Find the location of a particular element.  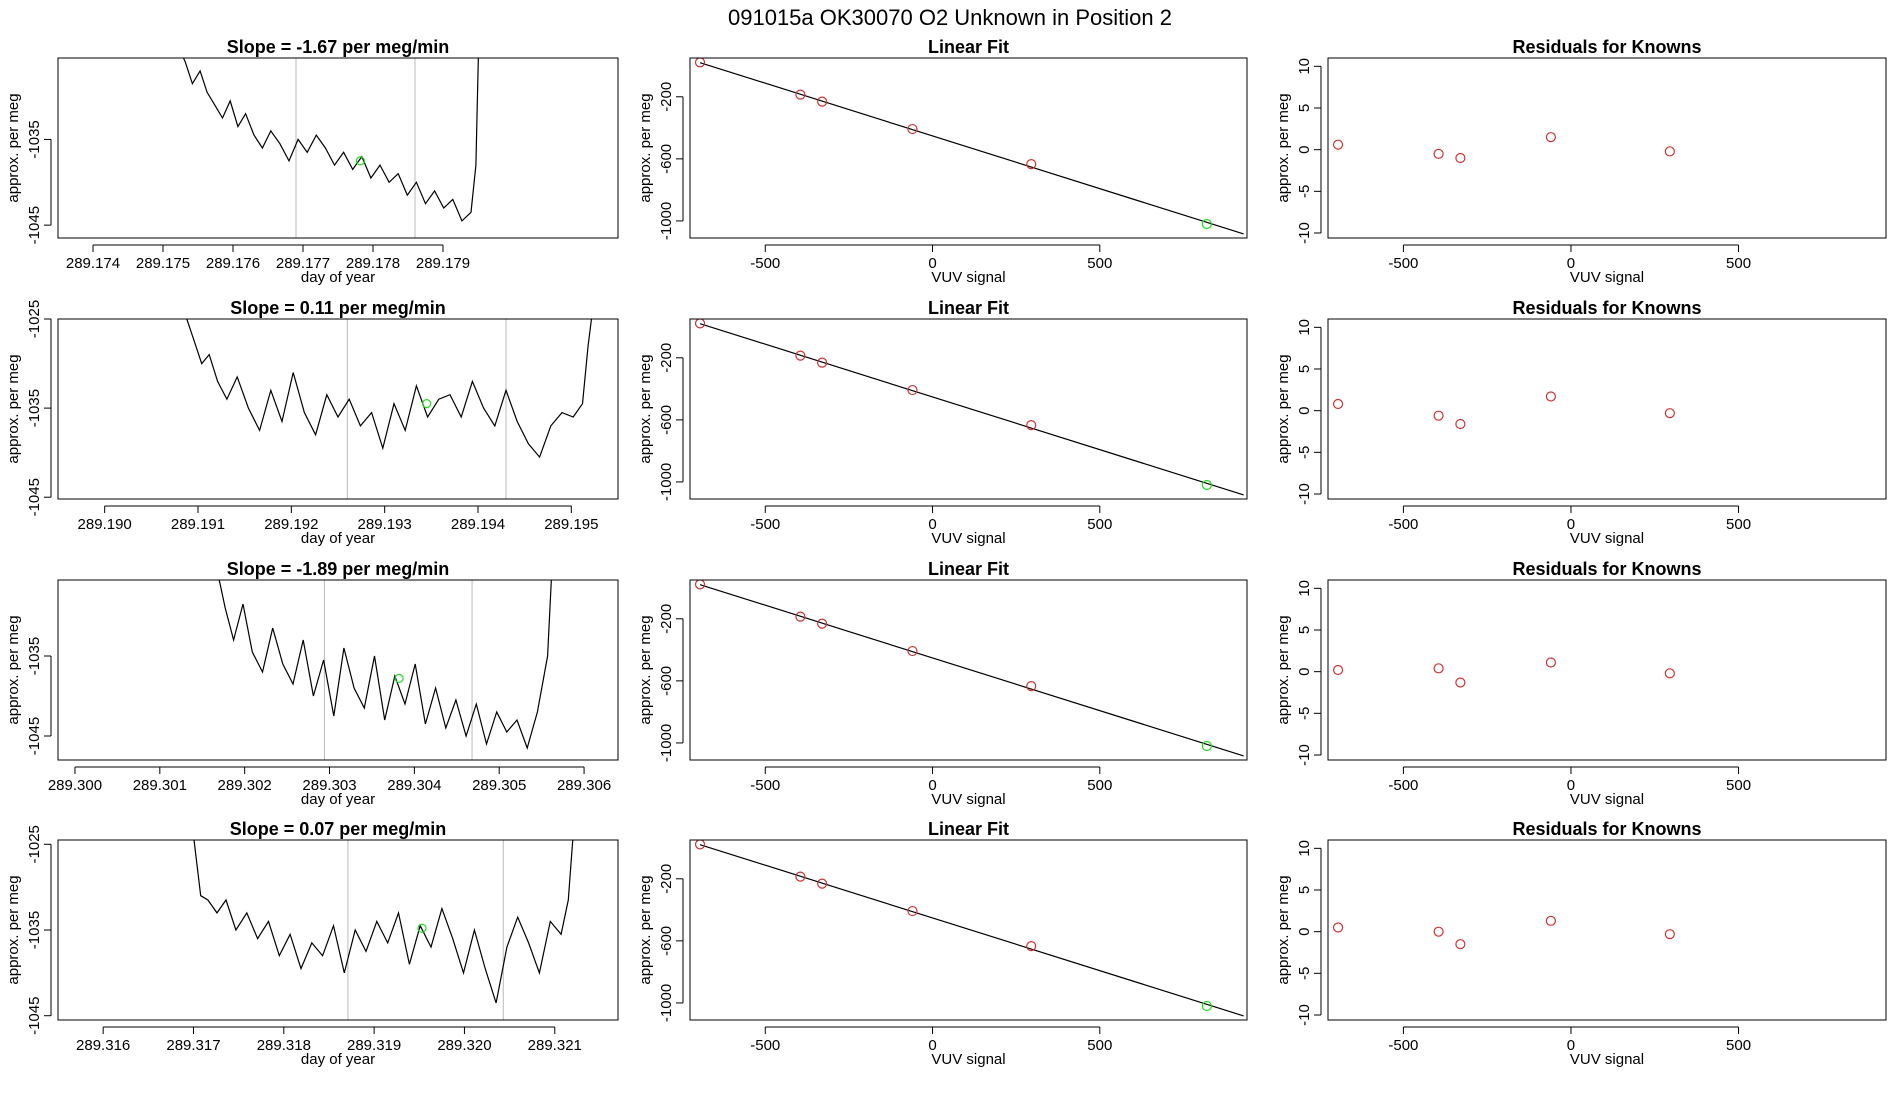

figure-title: 091015a OK30070 O2 Unknown in Position 2 is located at coordinates (950, 17).